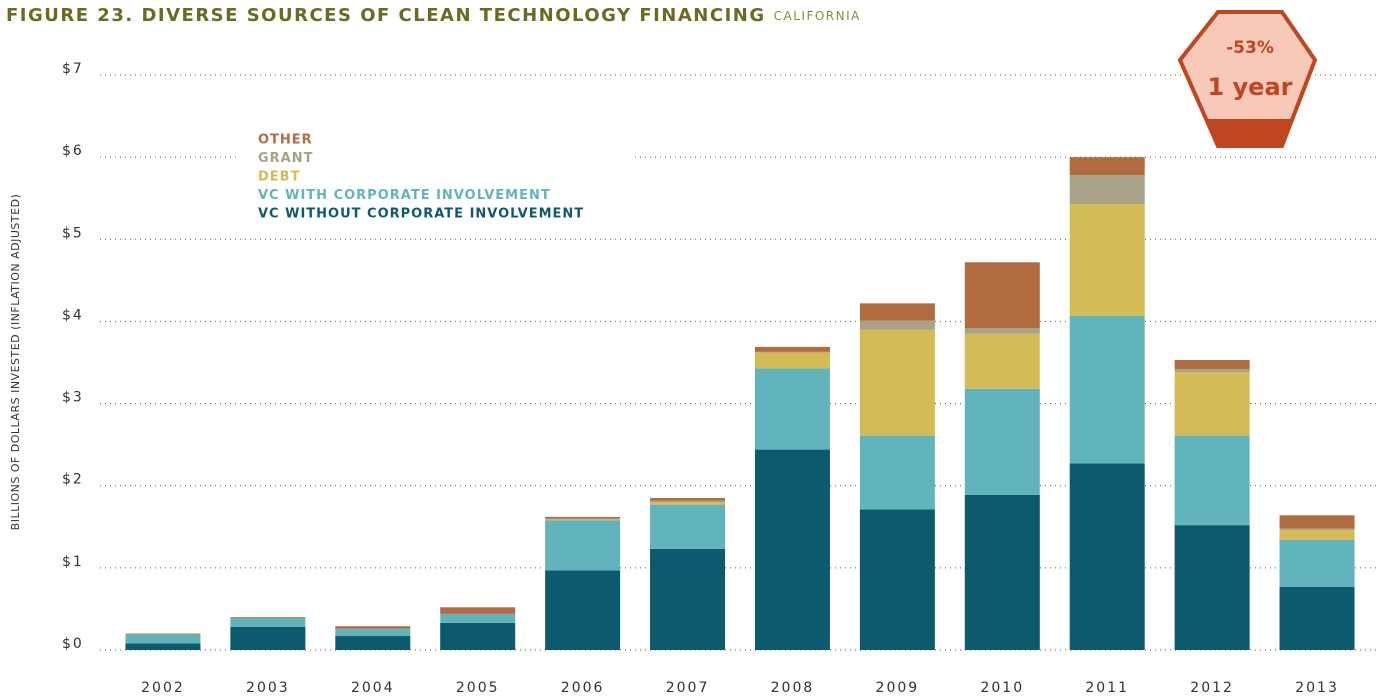 The height and width of the screenshot is (697, 1385). I want to click on x-tick-label: 2009, so click(898, 688).